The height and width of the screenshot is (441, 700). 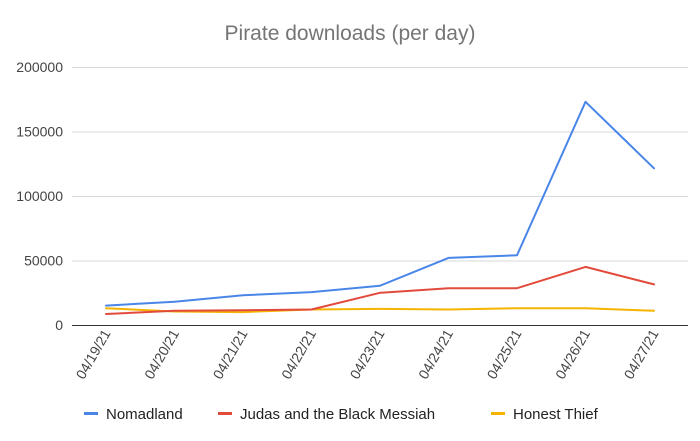 I want to click on x-tick-label: 04/26/21, so click(x=572, y=353).